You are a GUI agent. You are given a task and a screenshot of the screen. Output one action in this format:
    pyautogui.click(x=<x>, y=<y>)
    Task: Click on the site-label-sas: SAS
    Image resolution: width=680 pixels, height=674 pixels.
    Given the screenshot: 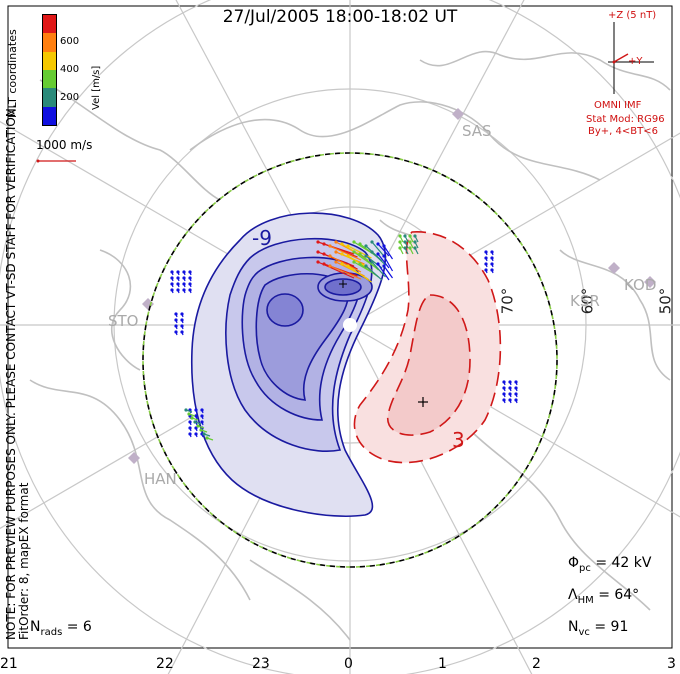 What is the action you would take?
    pyautogui.click(x=477, y=131)
    